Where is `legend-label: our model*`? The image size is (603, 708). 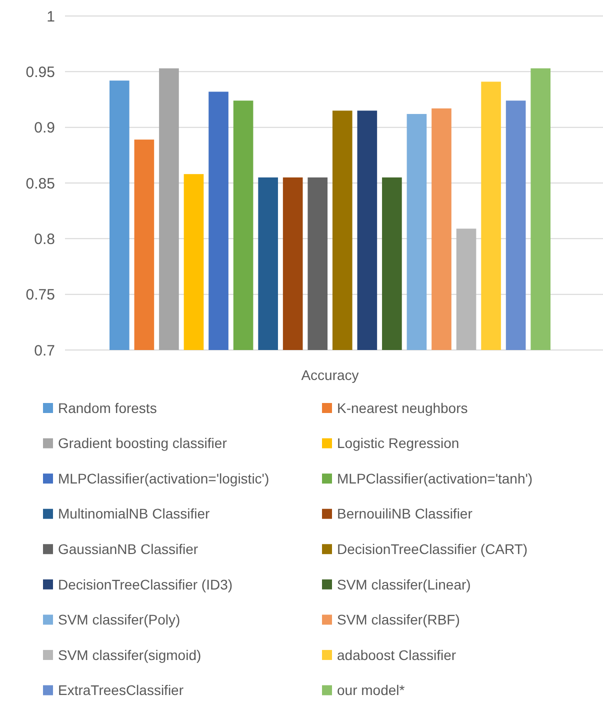
legend-label: our model* is located at coordinates (371, 690).